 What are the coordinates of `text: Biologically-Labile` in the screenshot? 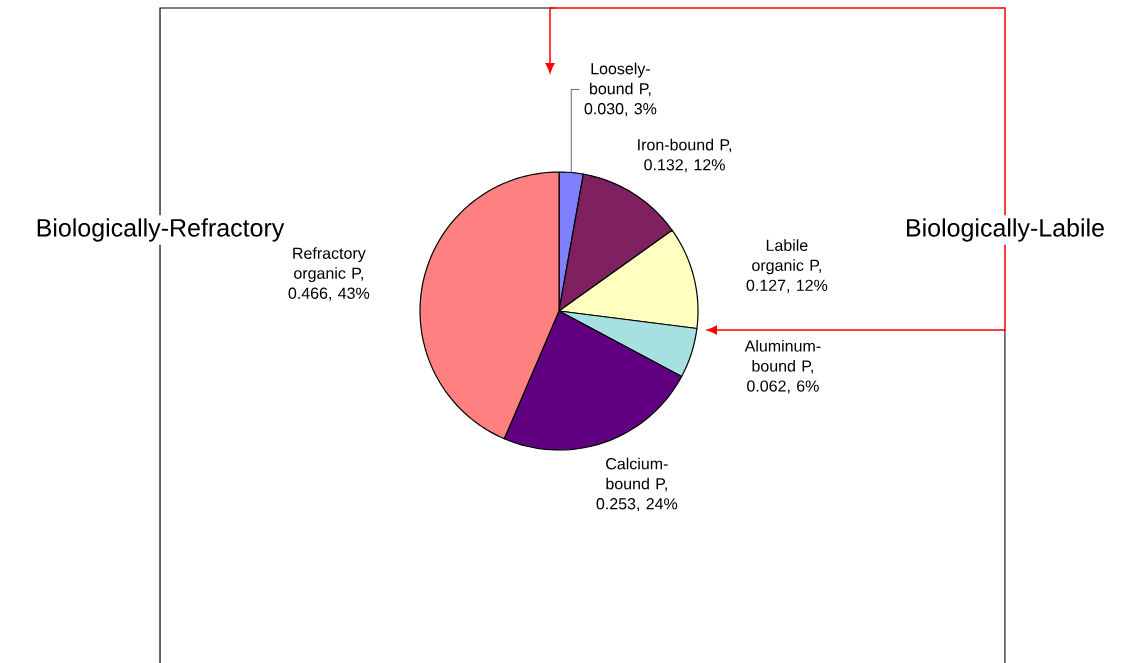 It's located at (1005, 230).